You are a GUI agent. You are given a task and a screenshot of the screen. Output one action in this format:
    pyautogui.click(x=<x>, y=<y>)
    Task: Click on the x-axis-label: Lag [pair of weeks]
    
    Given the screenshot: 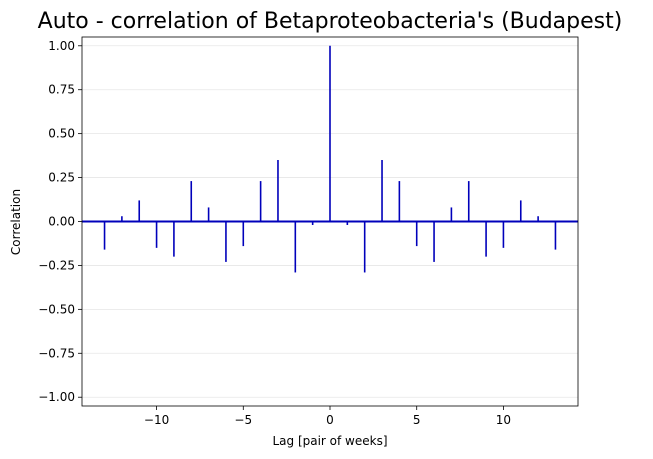 What is the action you would take?
    pyautogui.click(x=329, y=441)
    